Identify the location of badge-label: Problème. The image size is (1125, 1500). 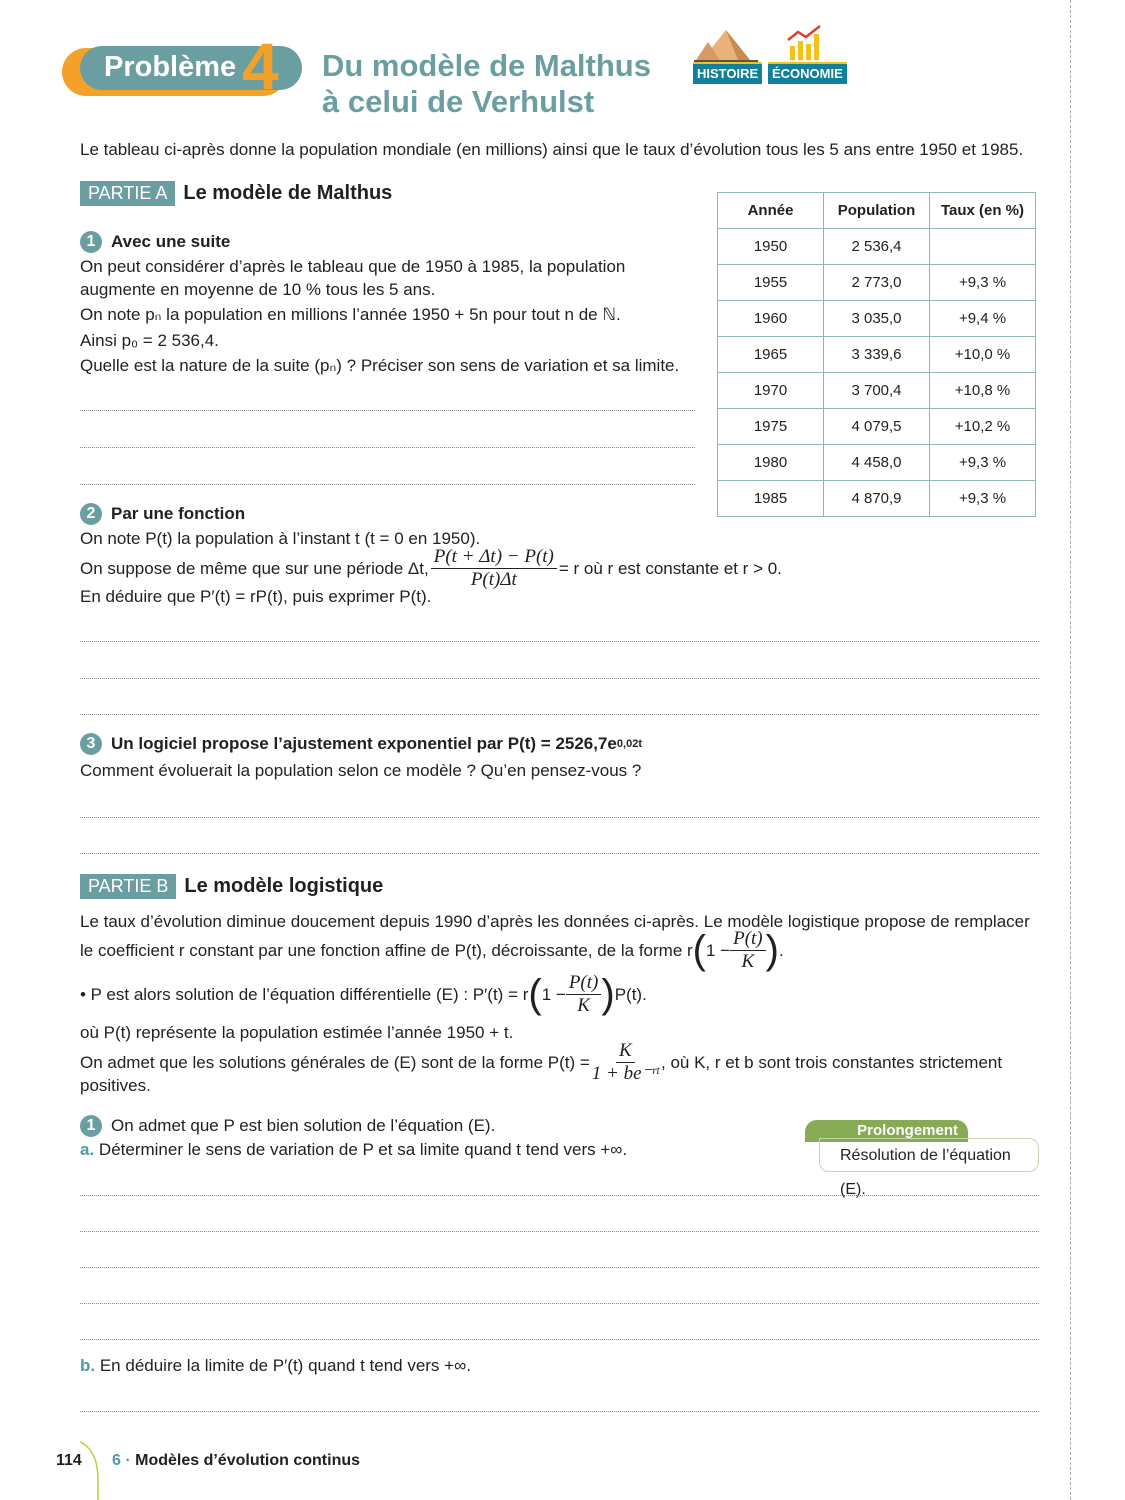
(170, 67).